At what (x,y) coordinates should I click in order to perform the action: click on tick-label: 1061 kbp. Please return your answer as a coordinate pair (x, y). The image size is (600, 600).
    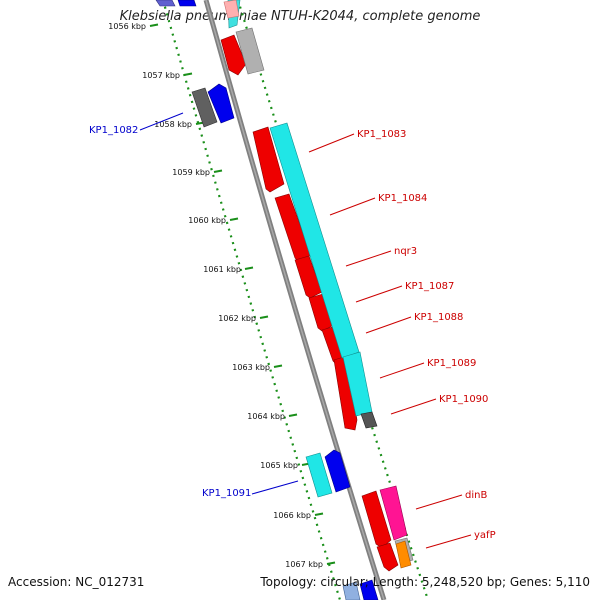
    Looking at the image, I should click on (222, 269).